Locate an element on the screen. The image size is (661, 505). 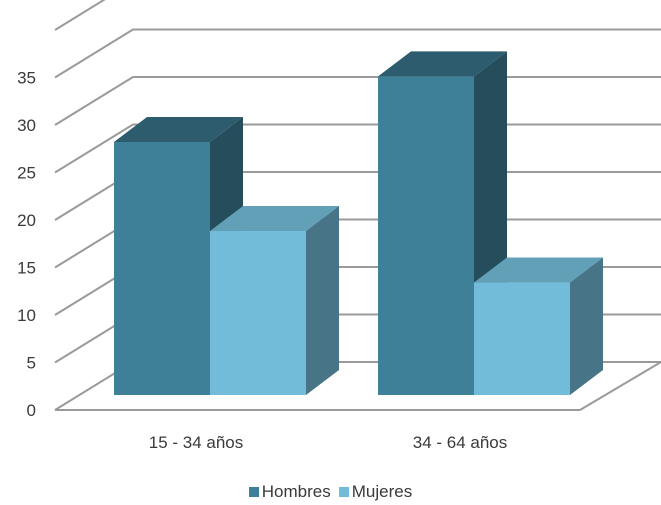
y-tick-label: 25 is located at coordinates (26, 173).